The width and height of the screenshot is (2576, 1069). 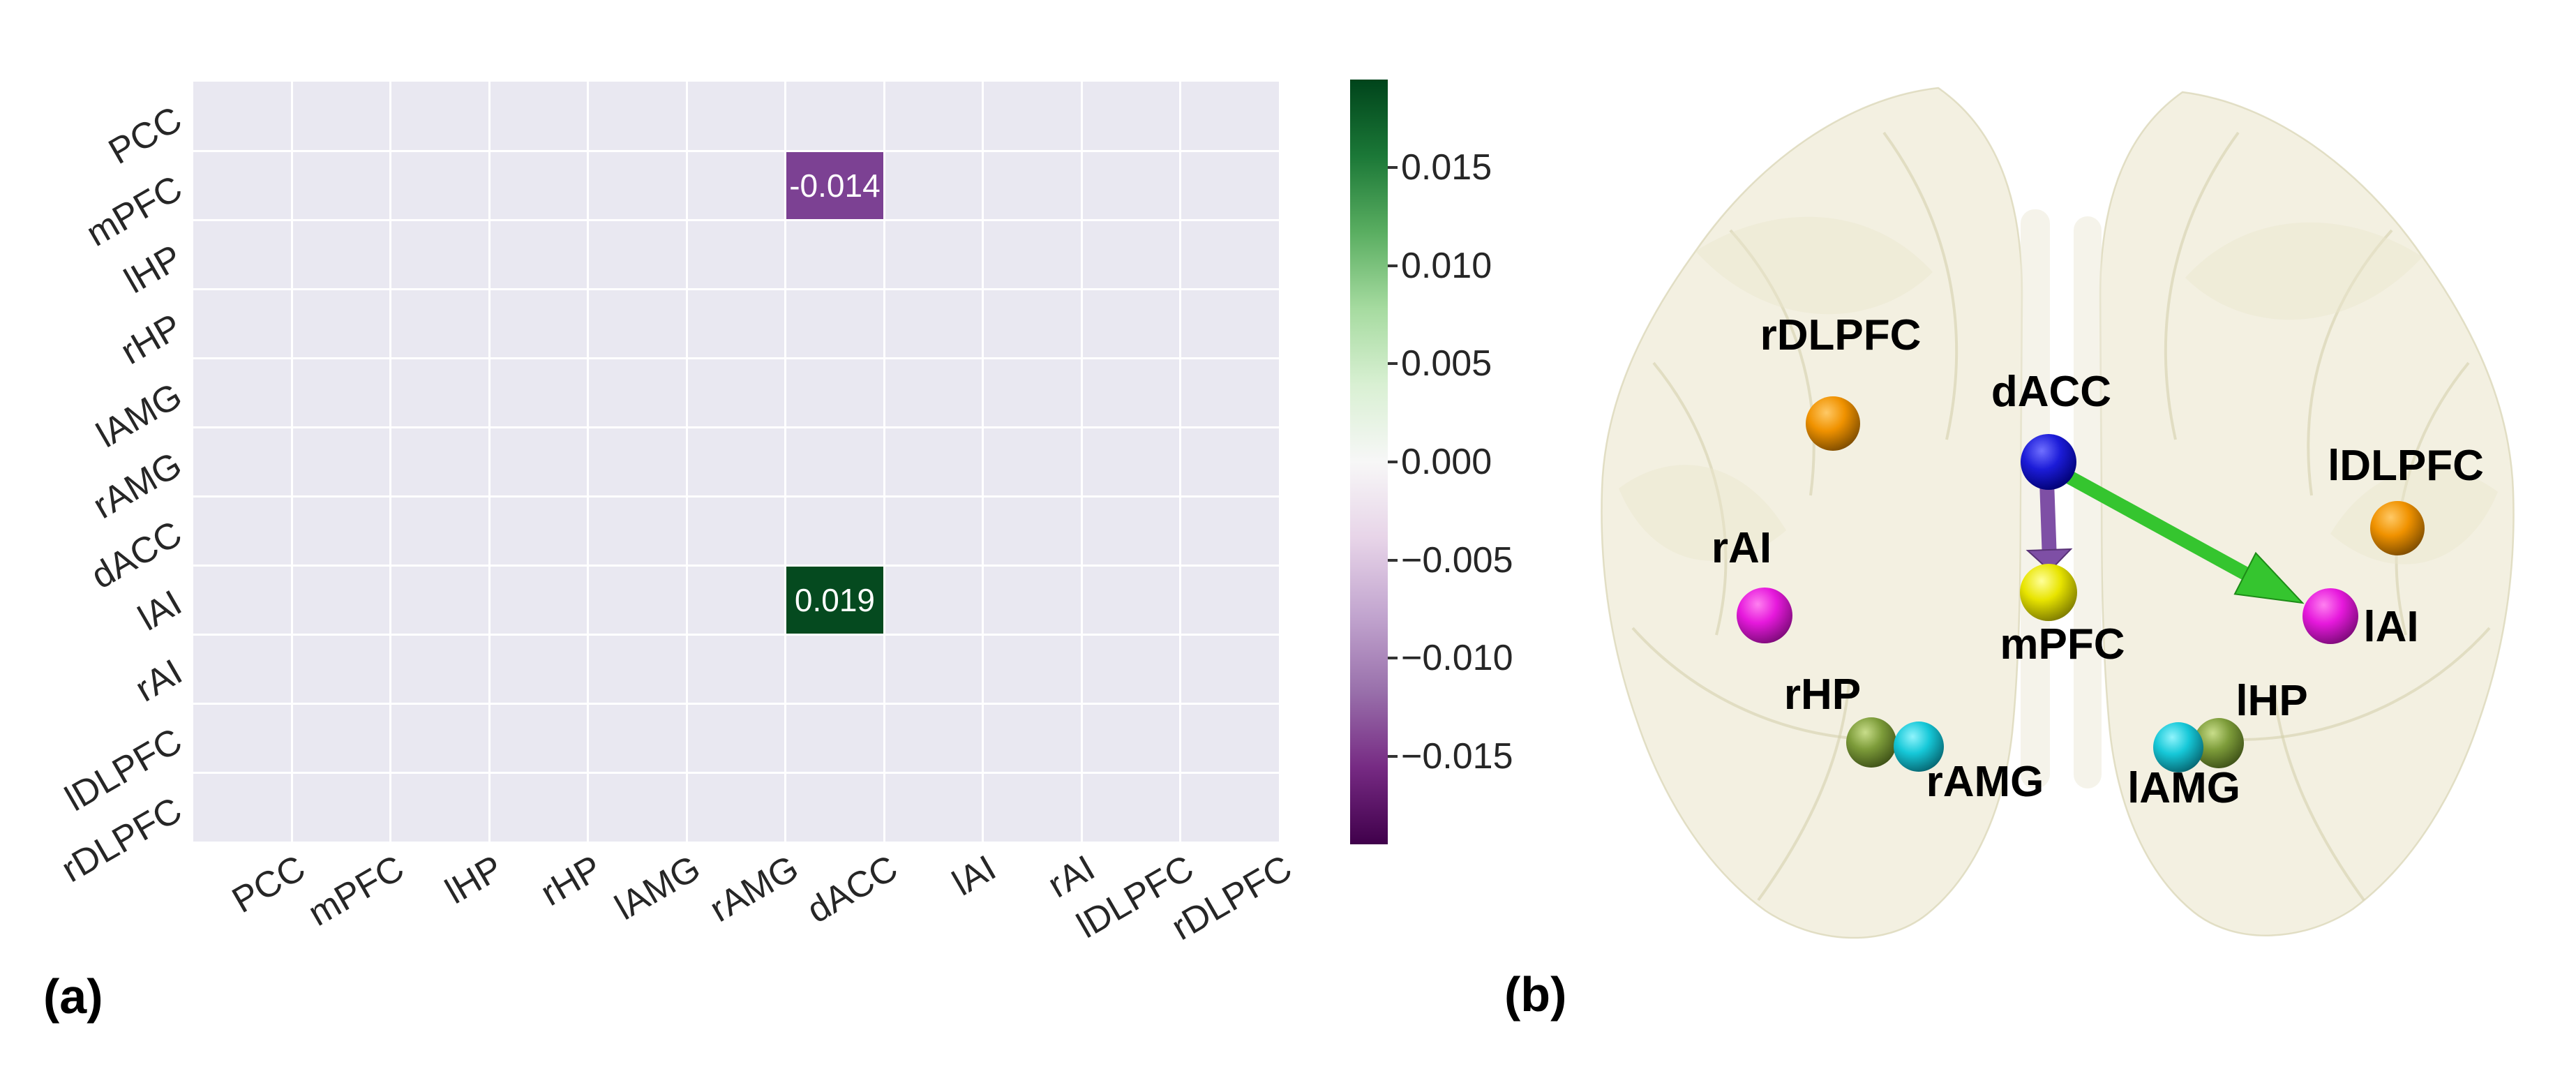 What do you see at coordinates (974, 875) in the screenshot?
I see `x-tick-label-lAI: lAI` at bounding box center [974, 875].